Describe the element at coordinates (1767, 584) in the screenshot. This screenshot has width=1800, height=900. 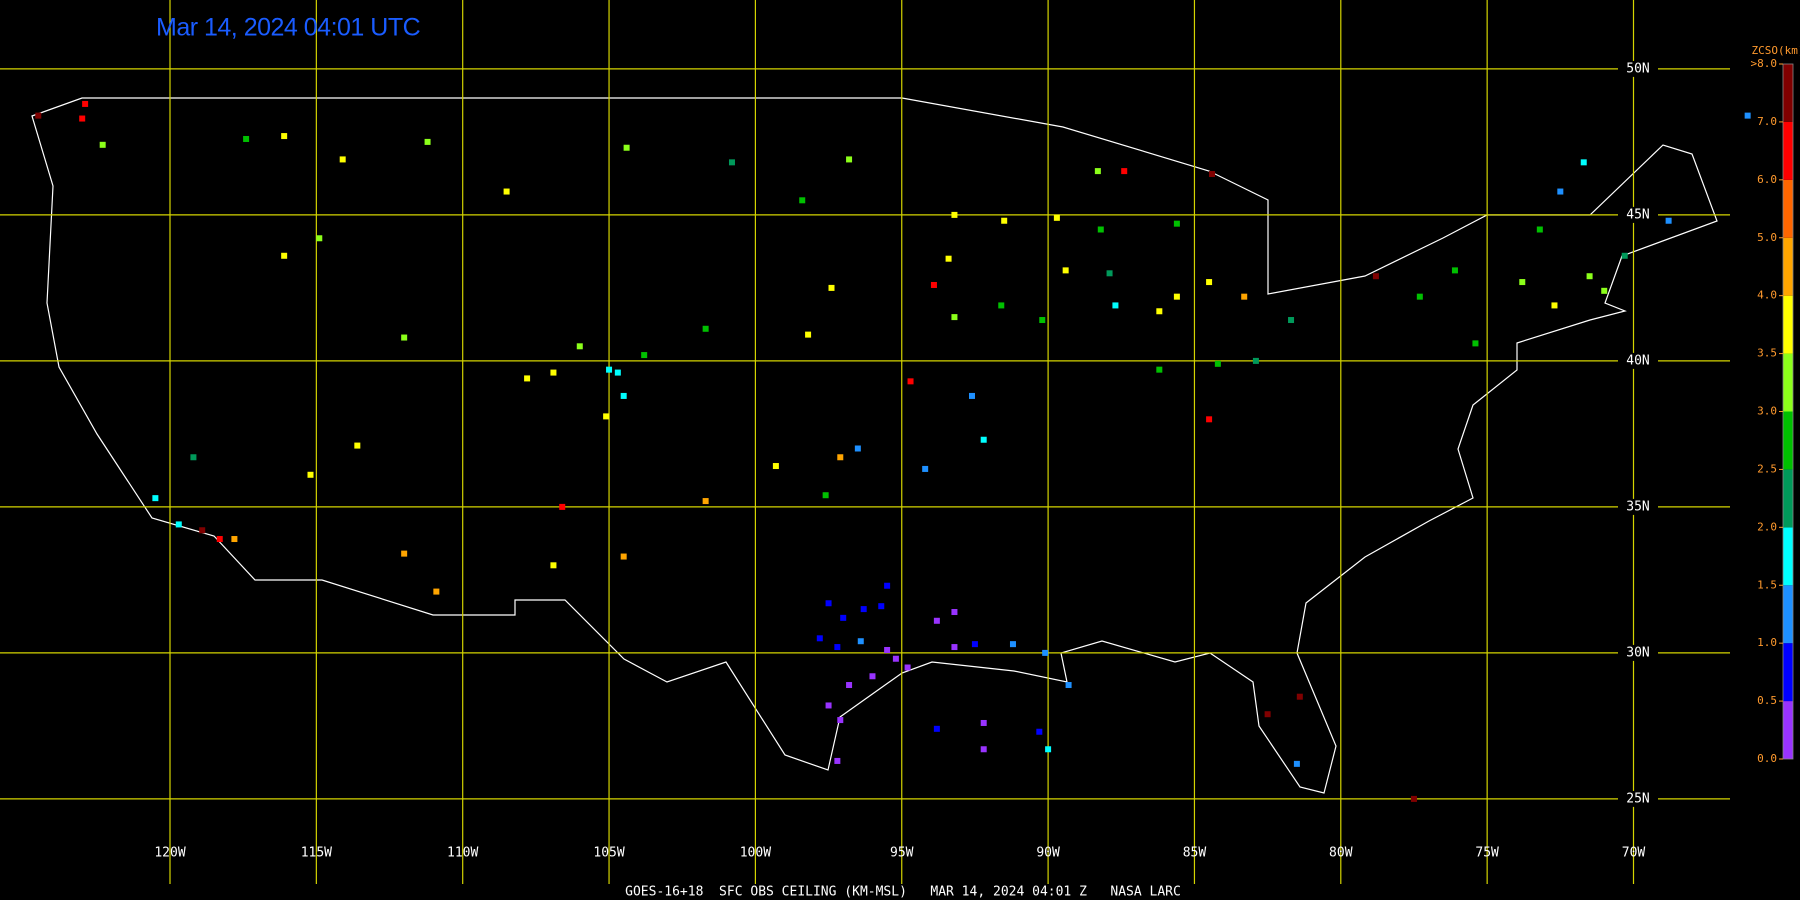
I see `colorbar-label: 1.5` at that location.